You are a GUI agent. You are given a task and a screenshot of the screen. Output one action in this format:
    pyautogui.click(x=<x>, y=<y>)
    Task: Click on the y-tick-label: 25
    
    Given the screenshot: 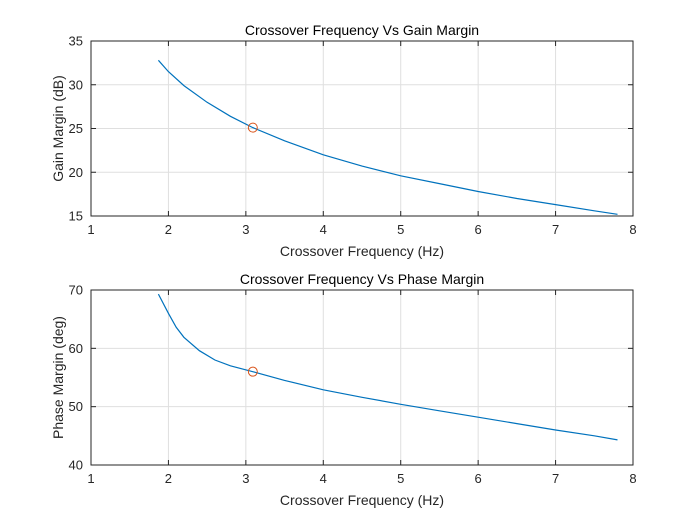 What is the action you would take?
    pyautogui.click(x=76, y=128)
    